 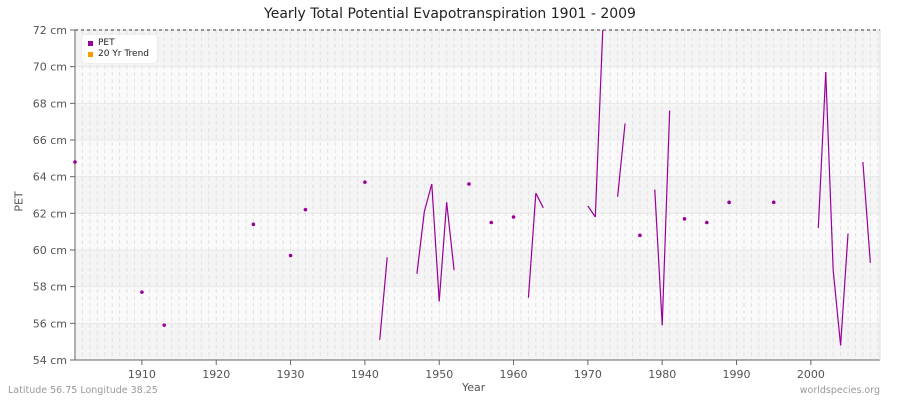 What do you see at coordinates (124, 54) in the screenshot?
I see `legend-label: 20 Yr Trend` at bounding box center [124, 54].